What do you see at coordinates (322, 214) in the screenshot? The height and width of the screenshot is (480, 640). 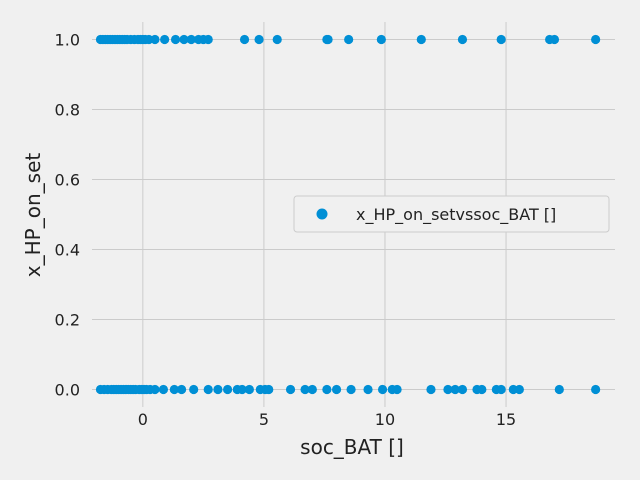 I see `legend-marker` at bounding box center [322, 214].